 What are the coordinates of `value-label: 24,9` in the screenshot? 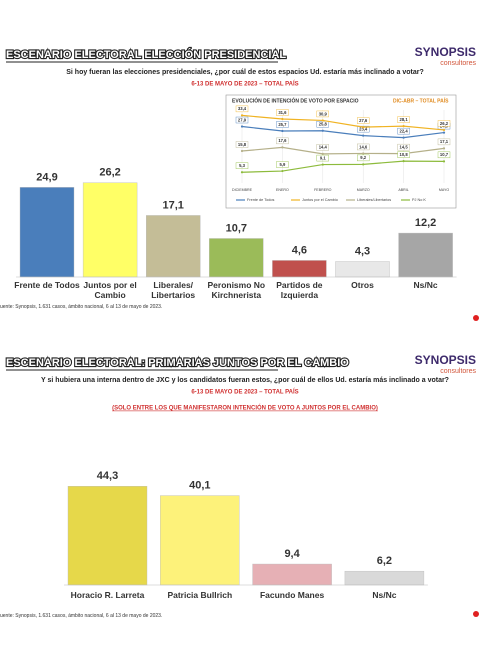 It's located at (46, 177).